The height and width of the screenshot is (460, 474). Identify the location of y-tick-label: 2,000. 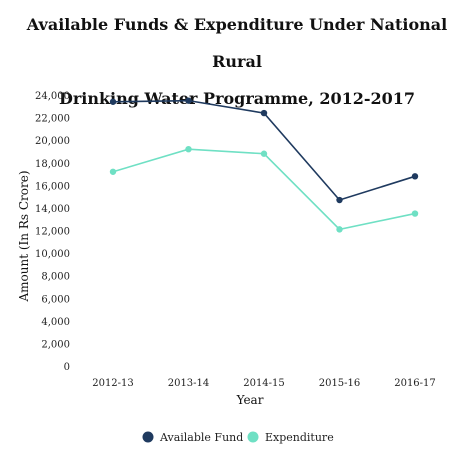
(55, 344).